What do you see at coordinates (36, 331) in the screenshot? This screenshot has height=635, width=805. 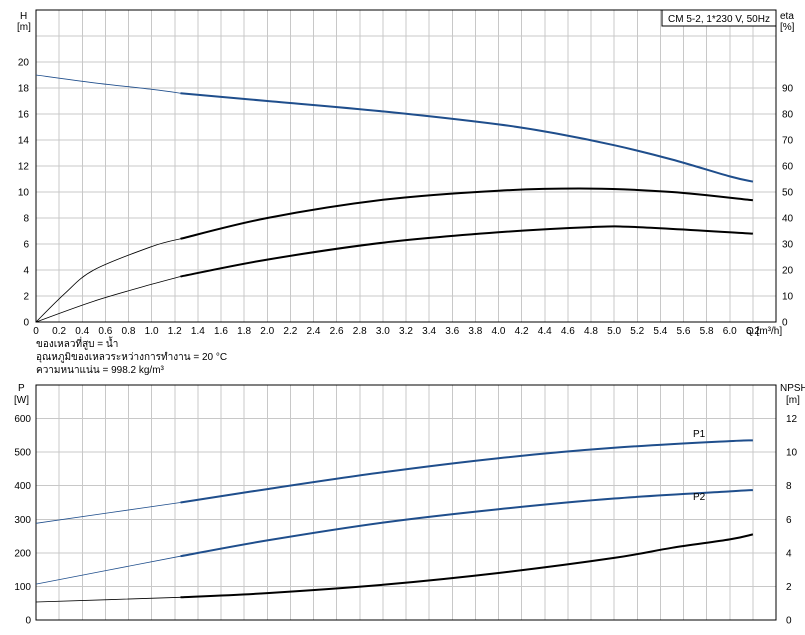 I see `x-tick-label: 0` at bounding box center [36, 331].